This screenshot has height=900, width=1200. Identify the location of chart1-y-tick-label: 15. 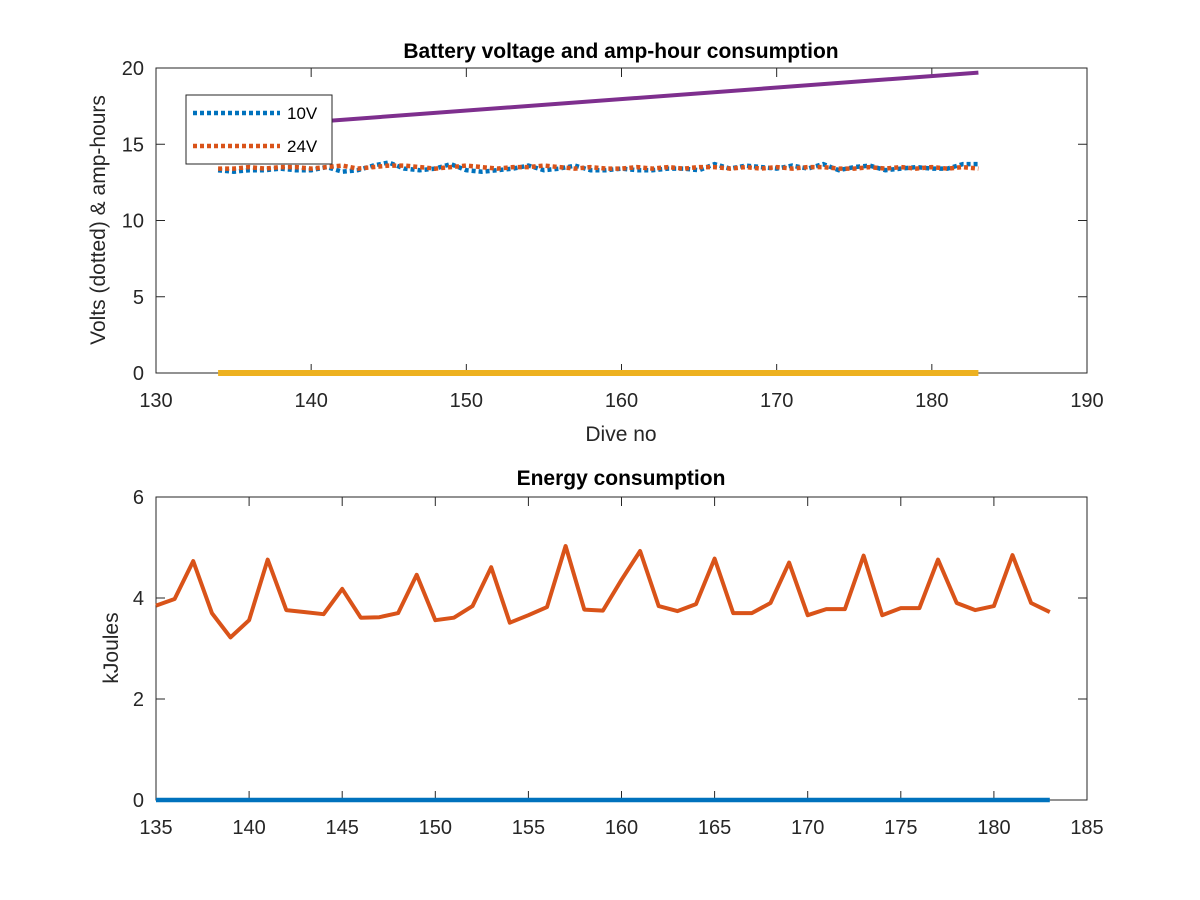
(133, 145).